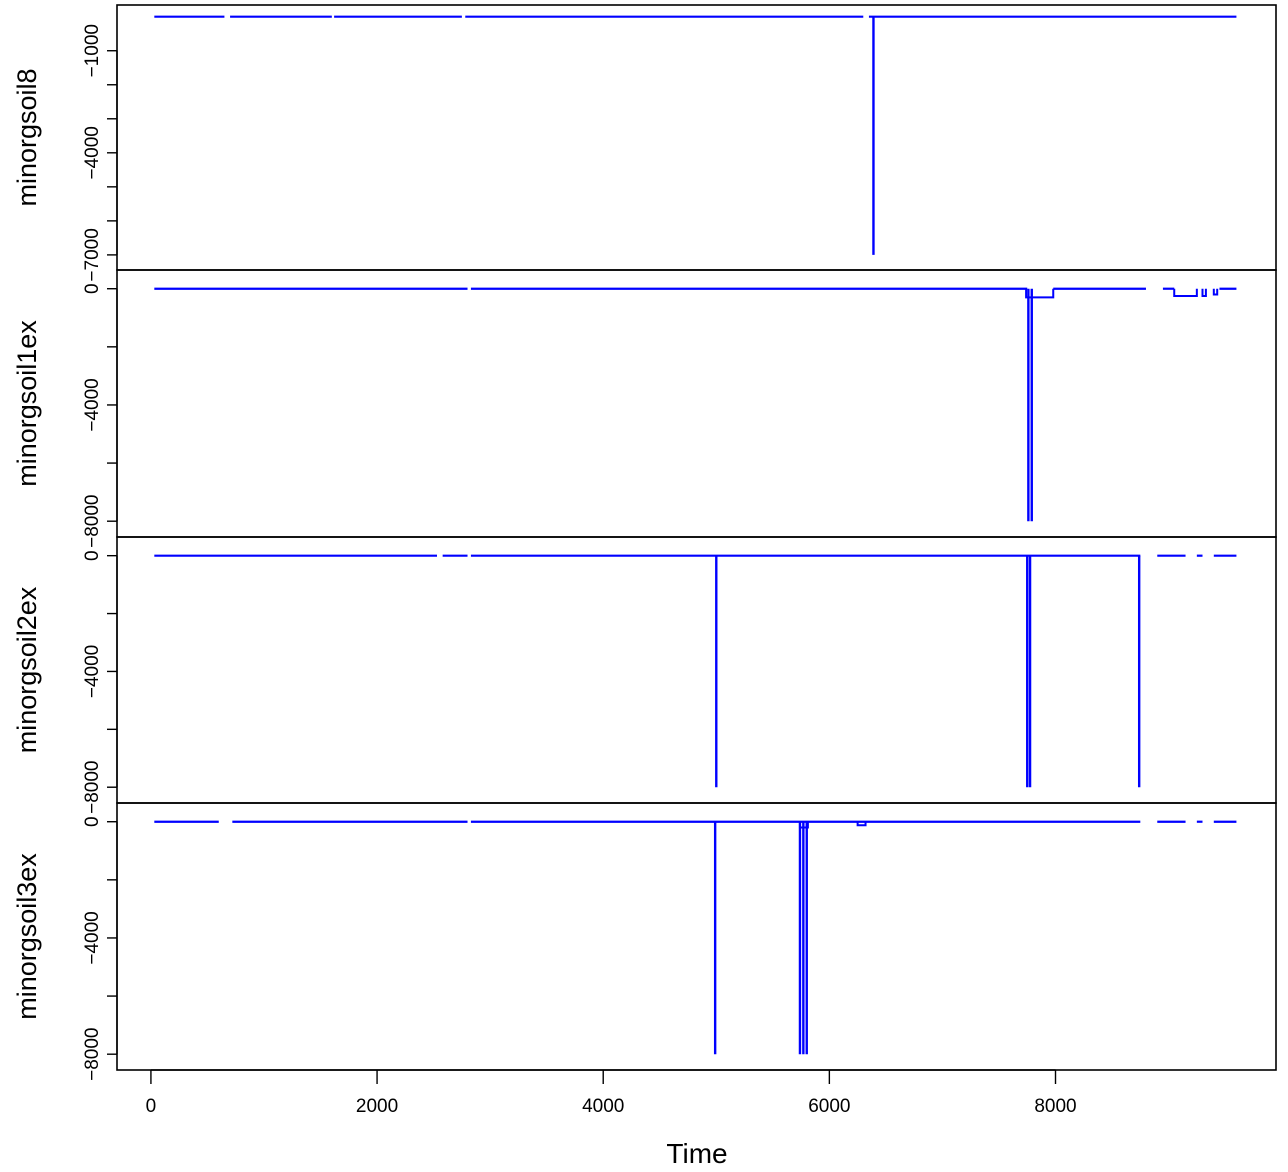 The image size is (1288, 1172). What do you see at coordinates (92, 404) in the screenshot?
I see `y-tick-label-minorgsoil1ex-2: −4000` at bounding box center [92, 404].